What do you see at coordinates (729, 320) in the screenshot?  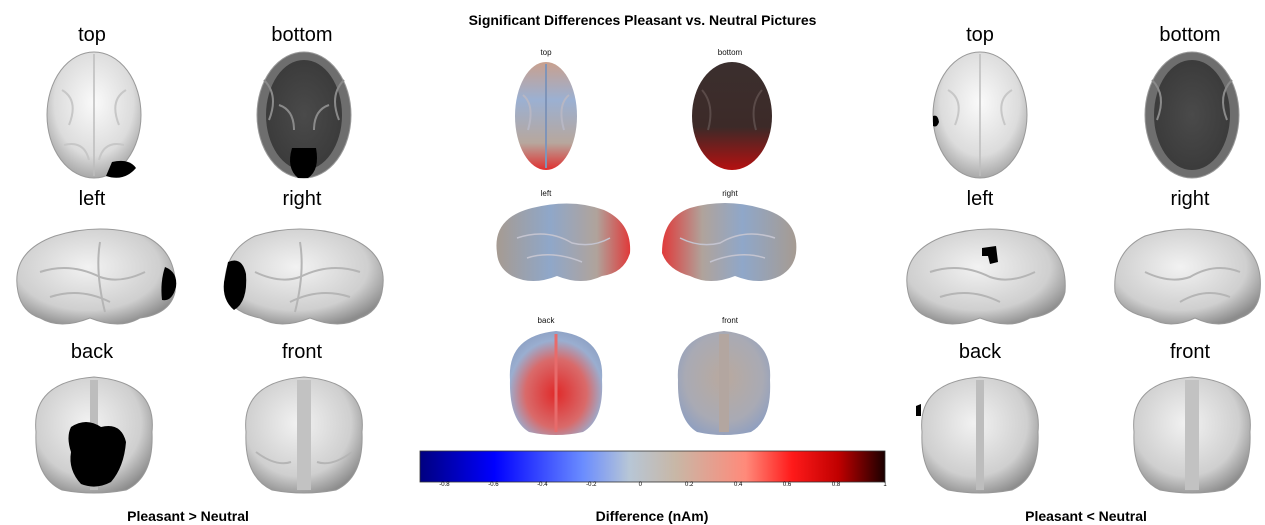 I see `center-view-label-front: front` at bounding box center [729, 320].